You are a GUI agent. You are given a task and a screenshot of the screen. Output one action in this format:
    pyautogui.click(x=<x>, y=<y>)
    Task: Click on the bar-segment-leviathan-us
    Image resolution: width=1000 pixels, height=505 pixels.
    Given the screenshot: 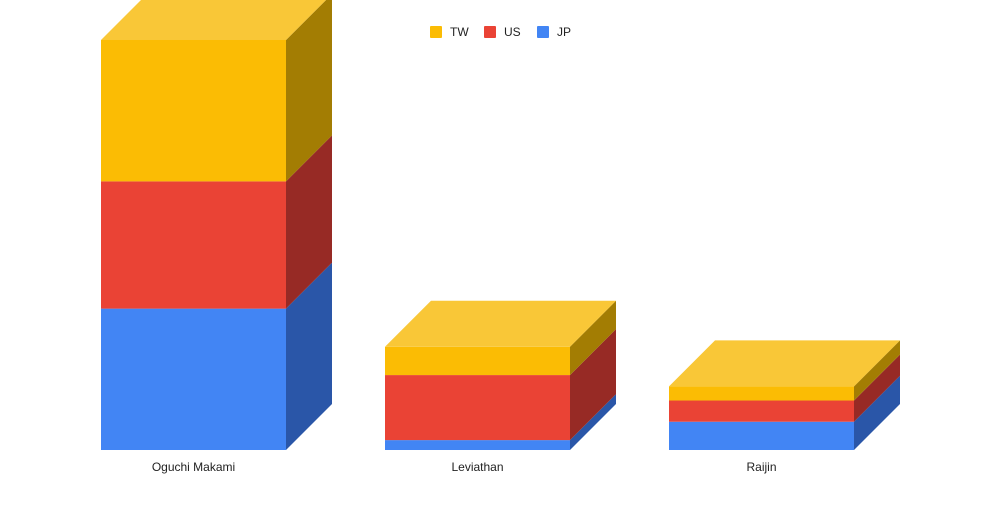 What is the action you would take?
    pyautogui.click(x=500, y=385)
    